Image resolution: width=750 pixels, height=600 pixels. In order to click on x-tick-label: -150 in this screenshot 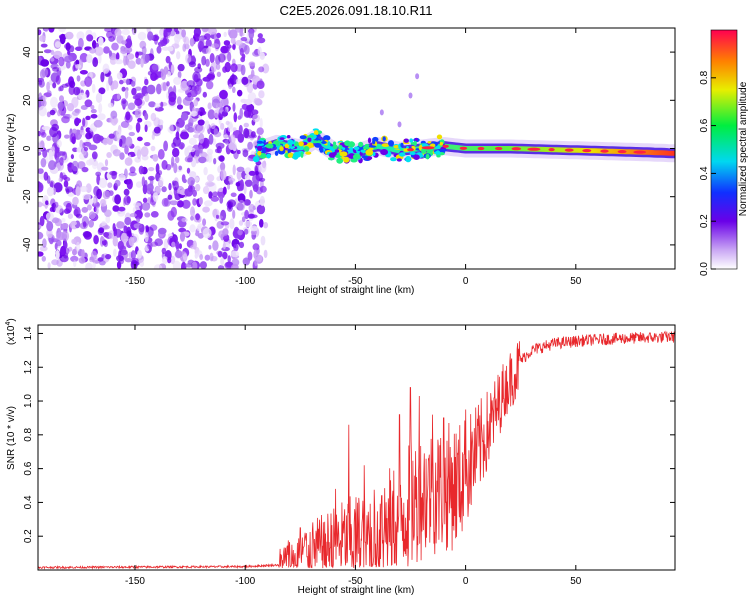, I will do `click(135, 581)`.